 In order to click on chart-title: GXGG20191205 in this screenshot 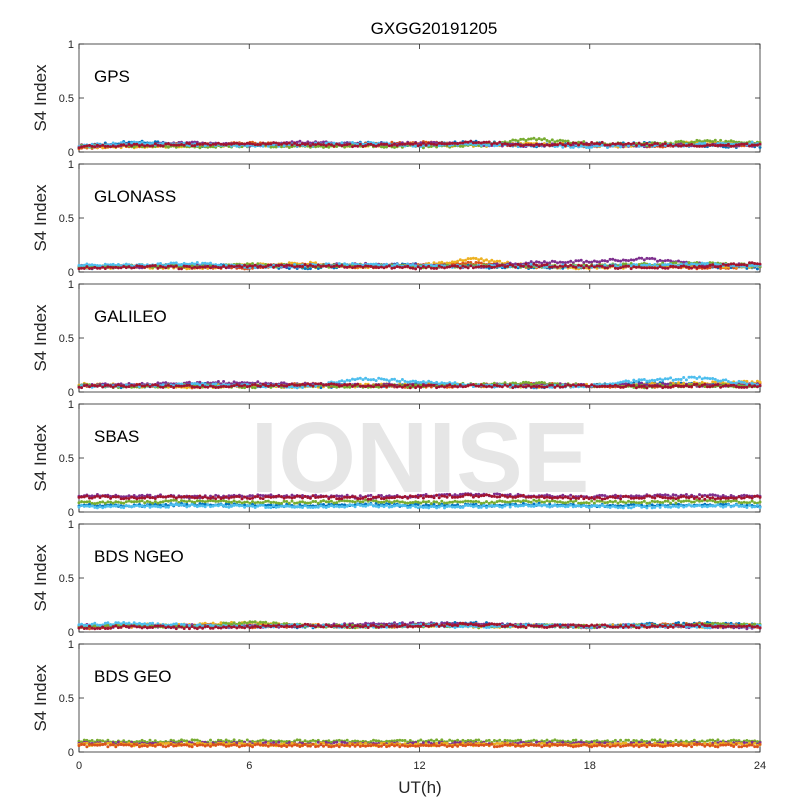, I will do `click(434, 28)`.